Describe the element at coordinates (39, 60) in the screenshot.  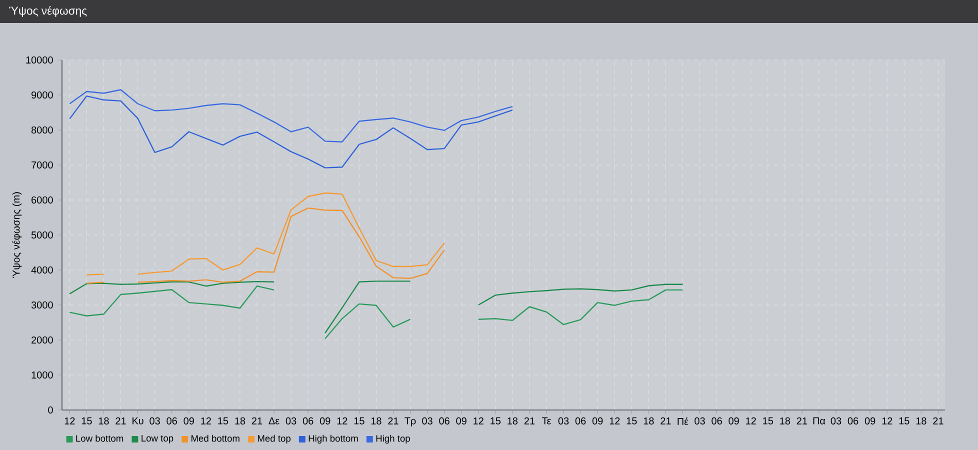
I see `y-tick-label: 10000` at that location.